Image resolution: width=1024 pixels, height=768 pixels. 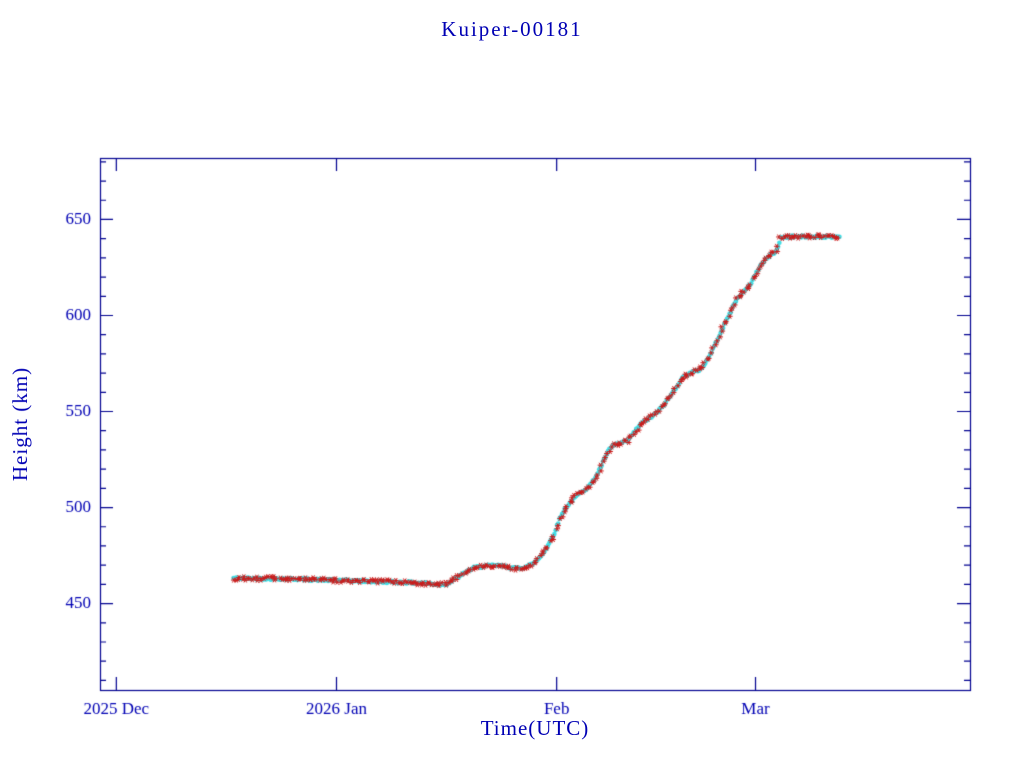 What do you see at coordinates (512, 29) in the screenshot?
I see `chart-title: Kuiper-00181` at bounding box center [512, 29].